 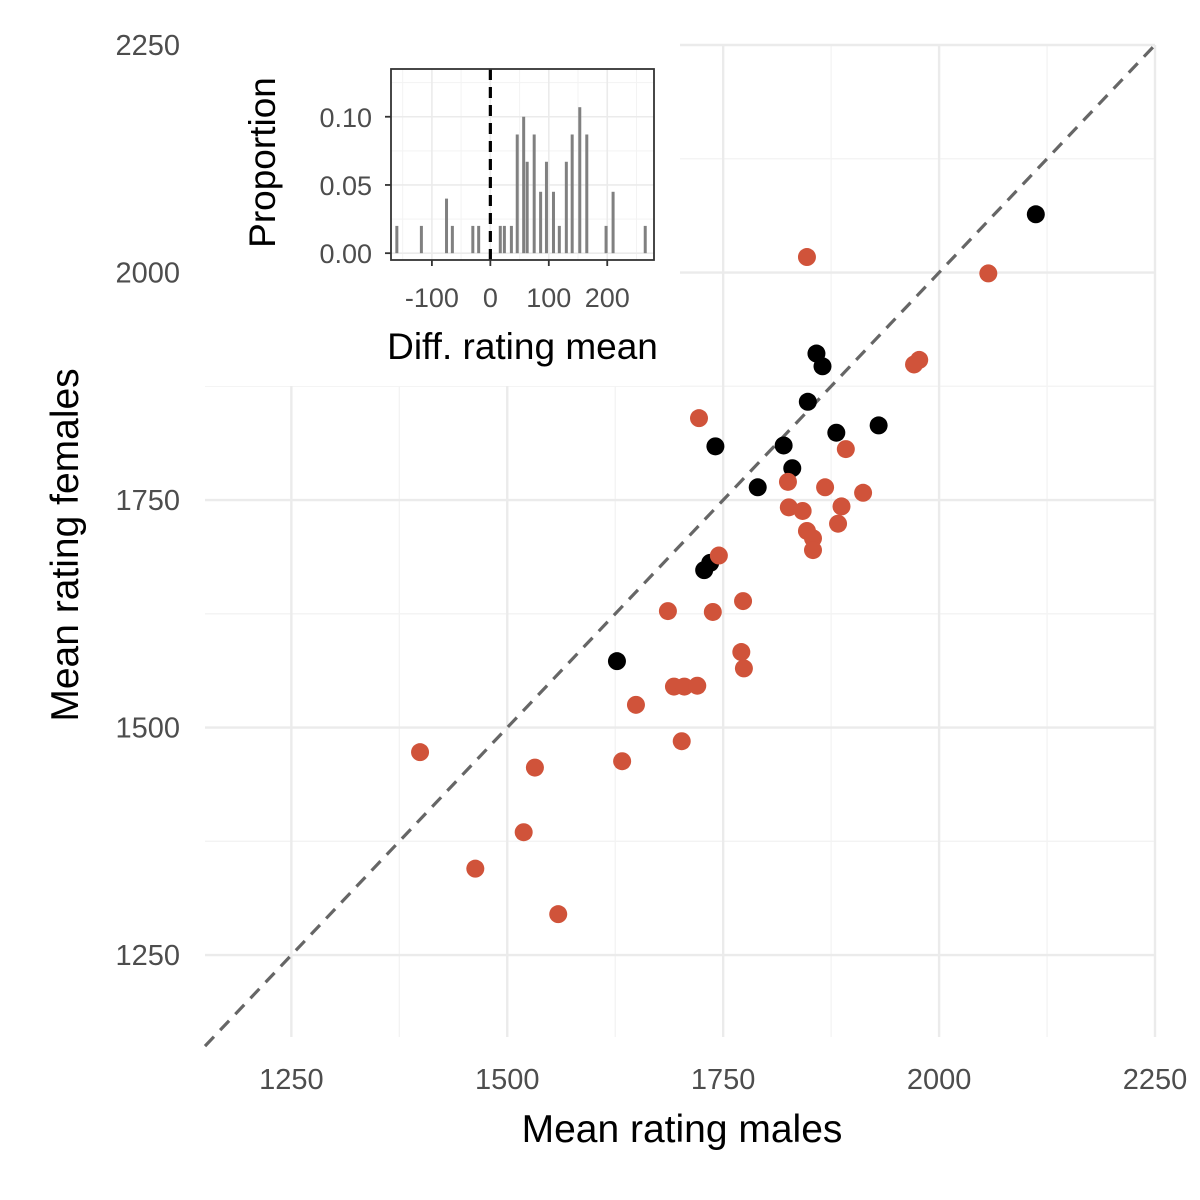 I want to click on y-tick-label: 1750, so click(x=147, y=501).